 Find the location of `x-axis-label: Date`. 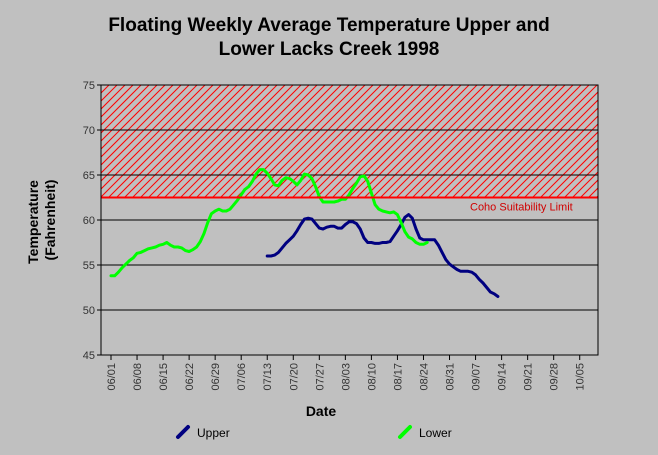

x-axis-label: Date is located at coordinates (321, 411).